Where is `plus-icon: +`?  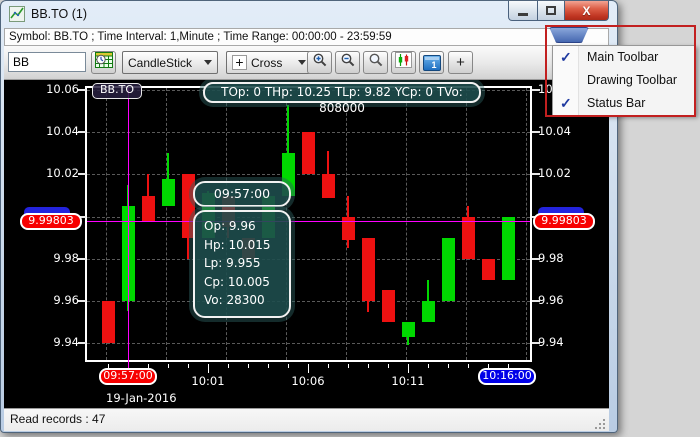
plus-icon: + is located at coordinates (460, 62).